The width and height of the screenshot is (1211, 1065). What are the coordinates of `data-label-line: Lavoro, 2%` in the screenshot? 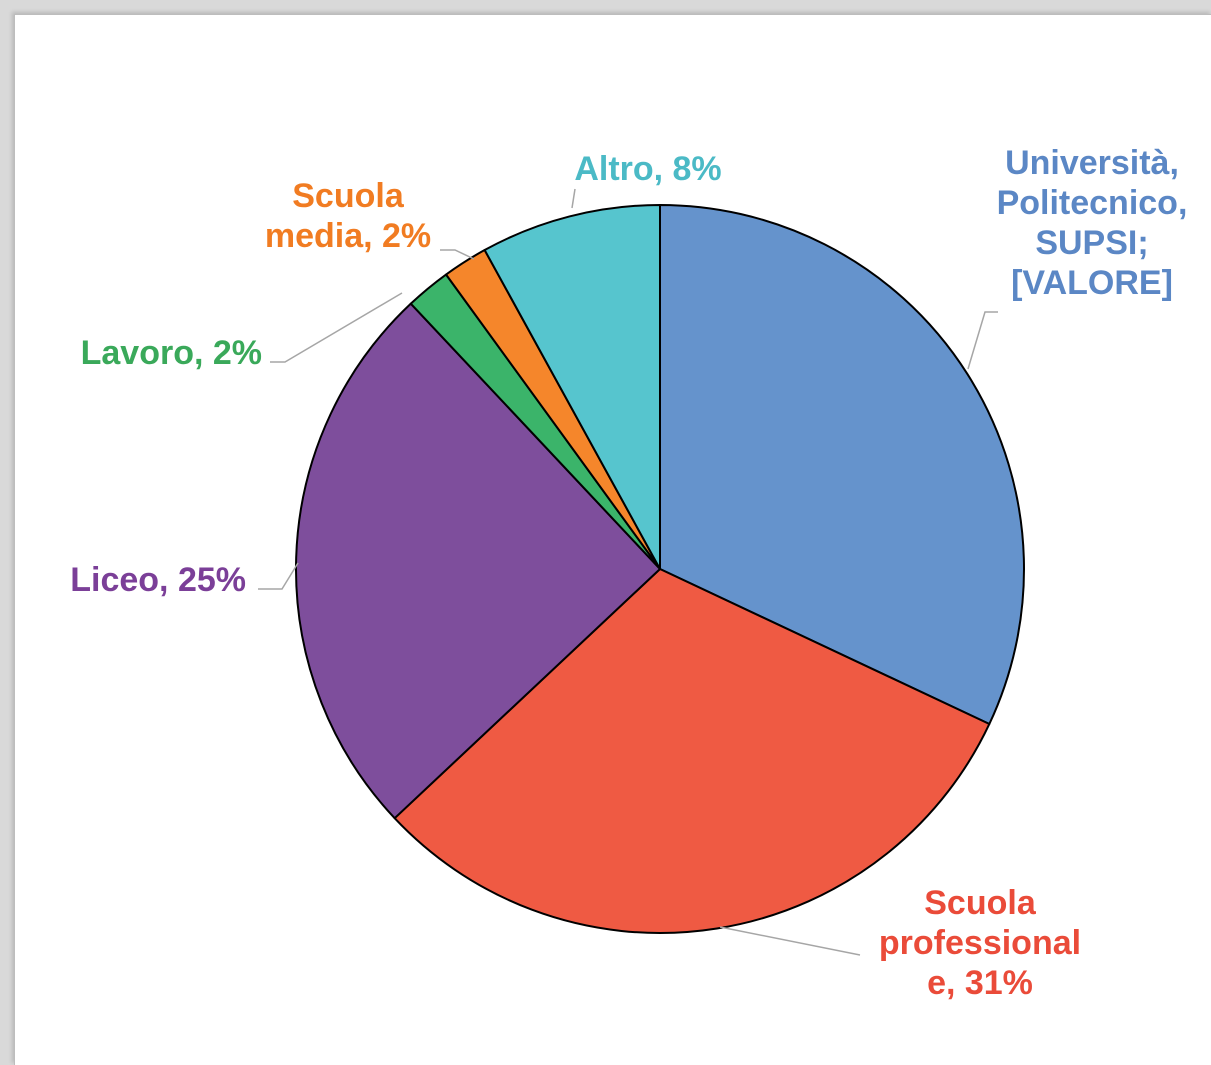 It's located at (171, 353).